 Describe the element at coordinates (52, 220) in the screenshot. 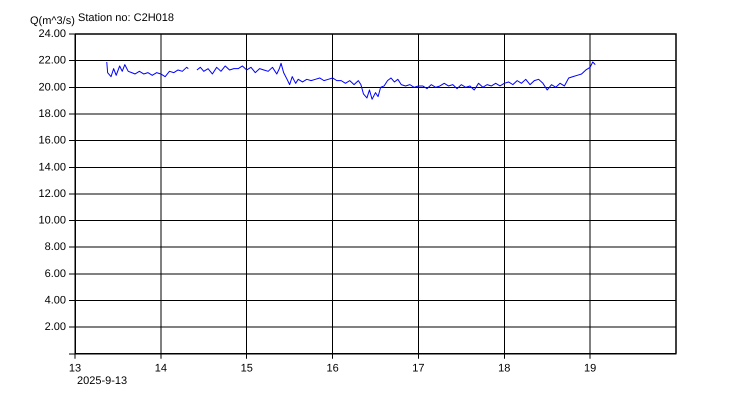

I see `y-tick-label: 10.00` at that location.